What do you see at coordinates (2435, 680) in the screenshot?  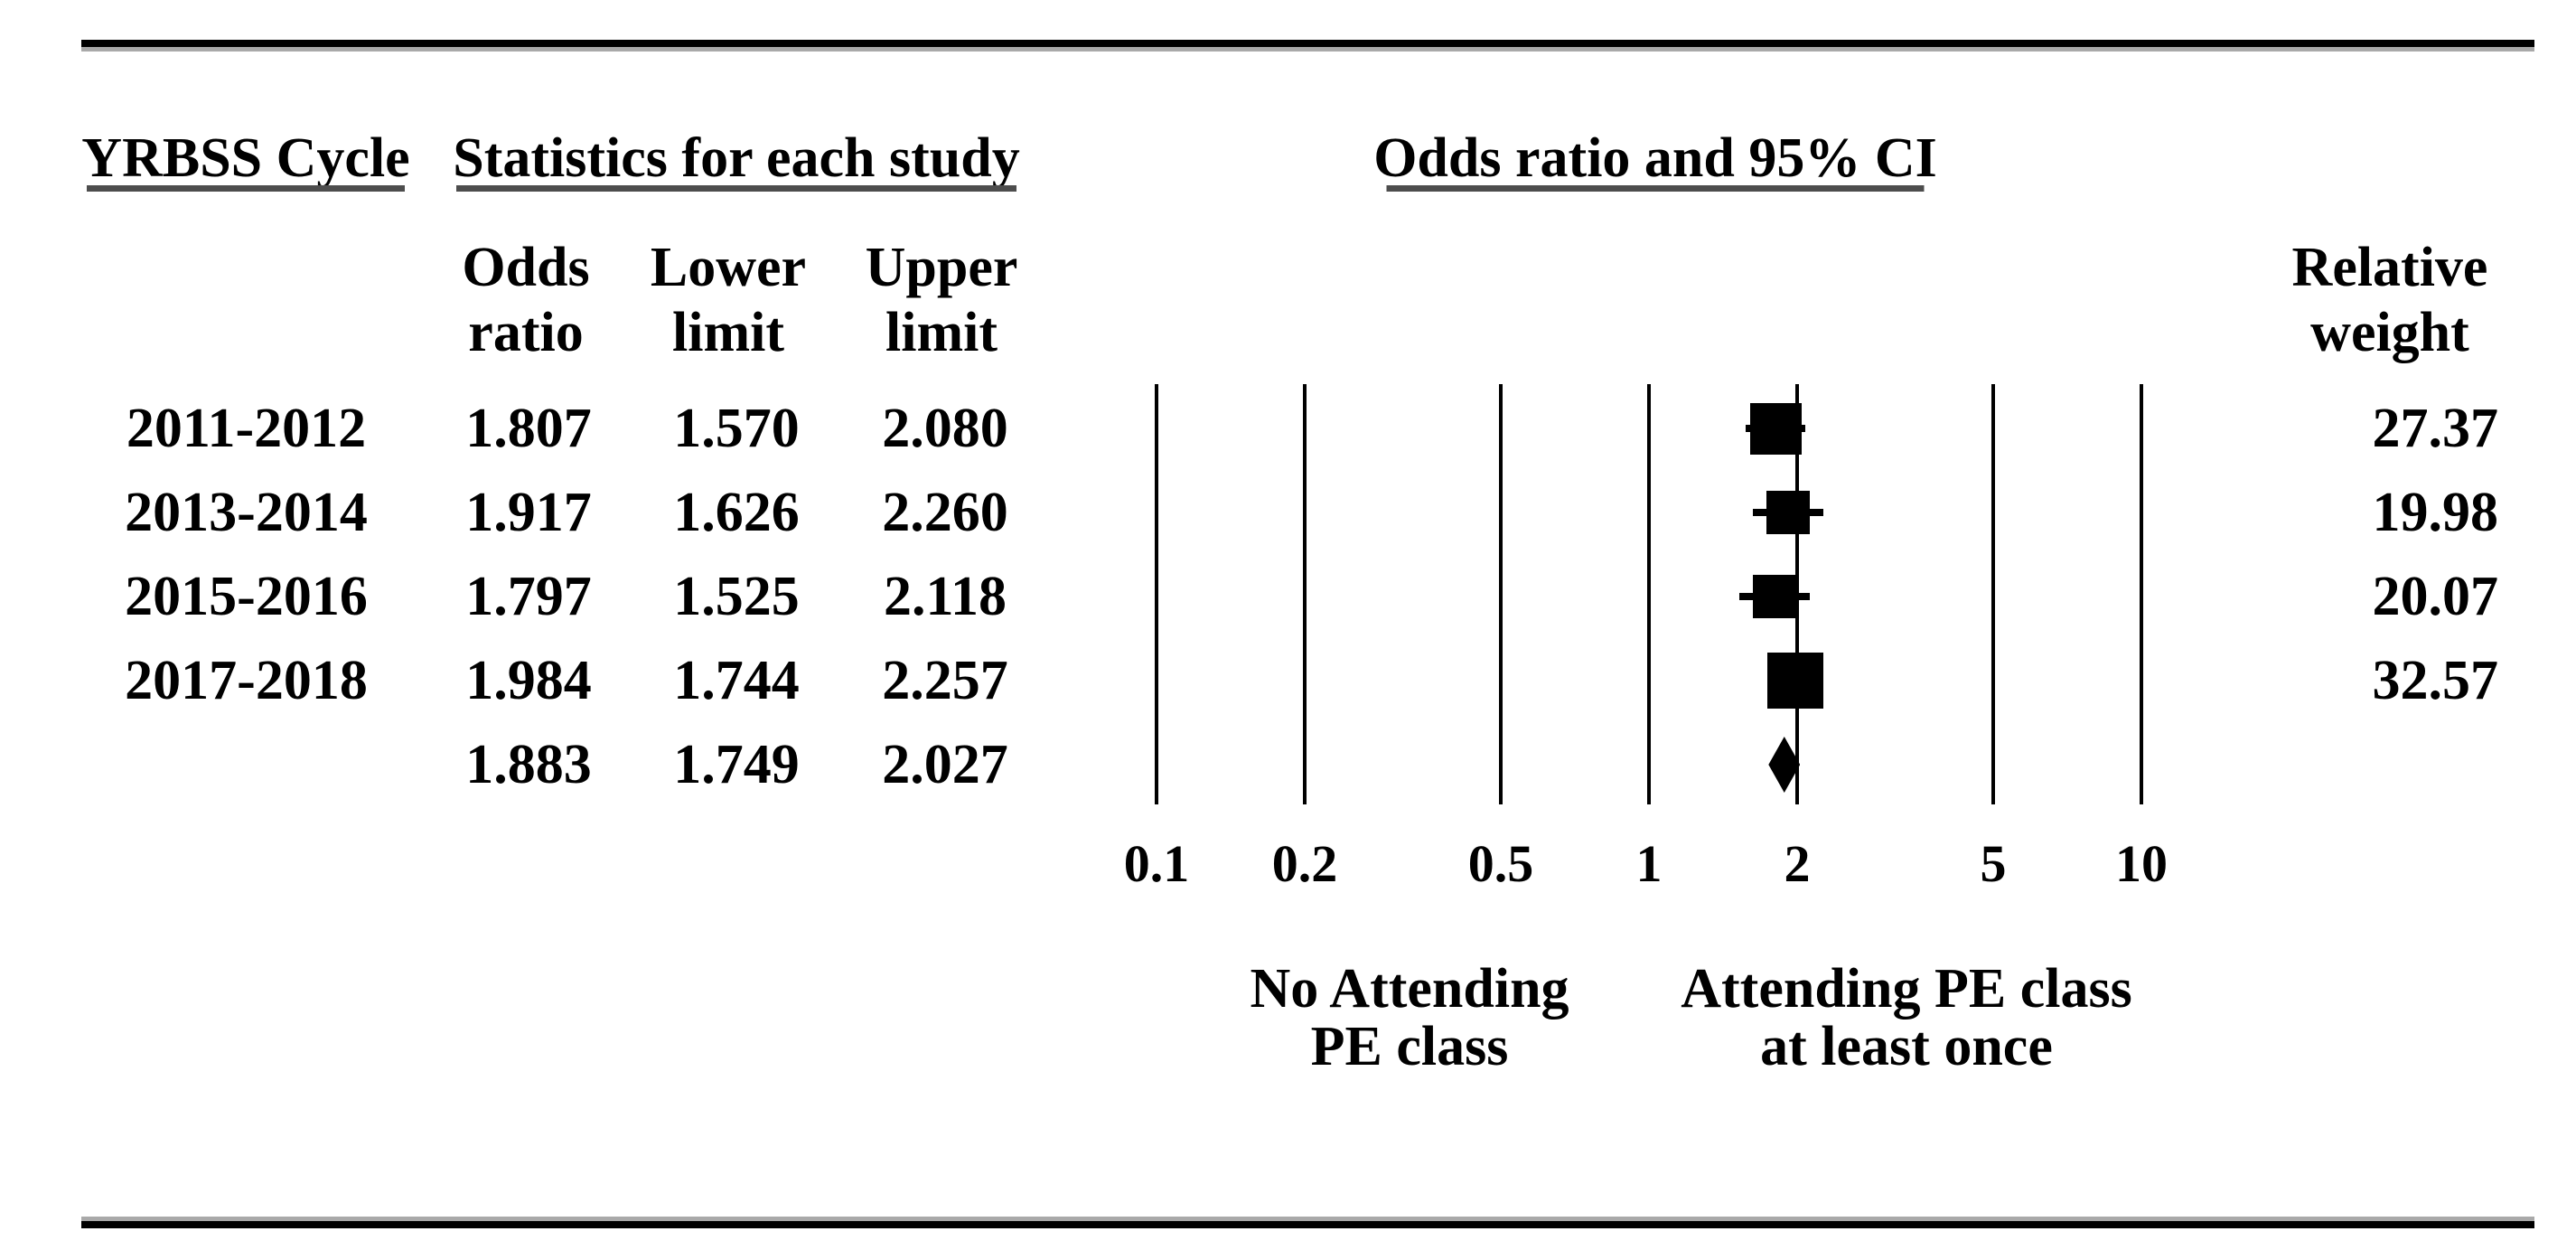 I see `relative-weight-cell: 32.57` at bounding box center [2435, 680].